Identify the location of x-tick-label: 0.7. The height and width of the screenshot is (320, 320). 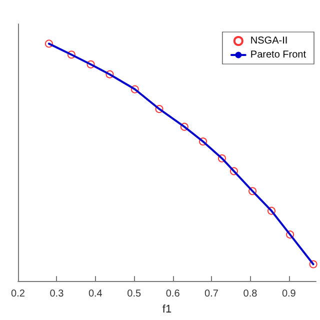
(211, 294).